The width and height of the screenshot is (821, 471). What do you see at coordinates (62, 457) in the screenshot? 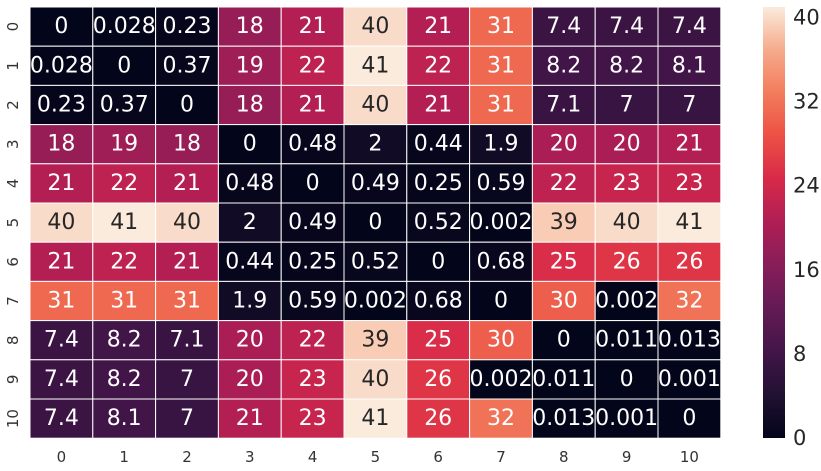
I see `x-tick-label: 0` at bounding box center [62, 457].